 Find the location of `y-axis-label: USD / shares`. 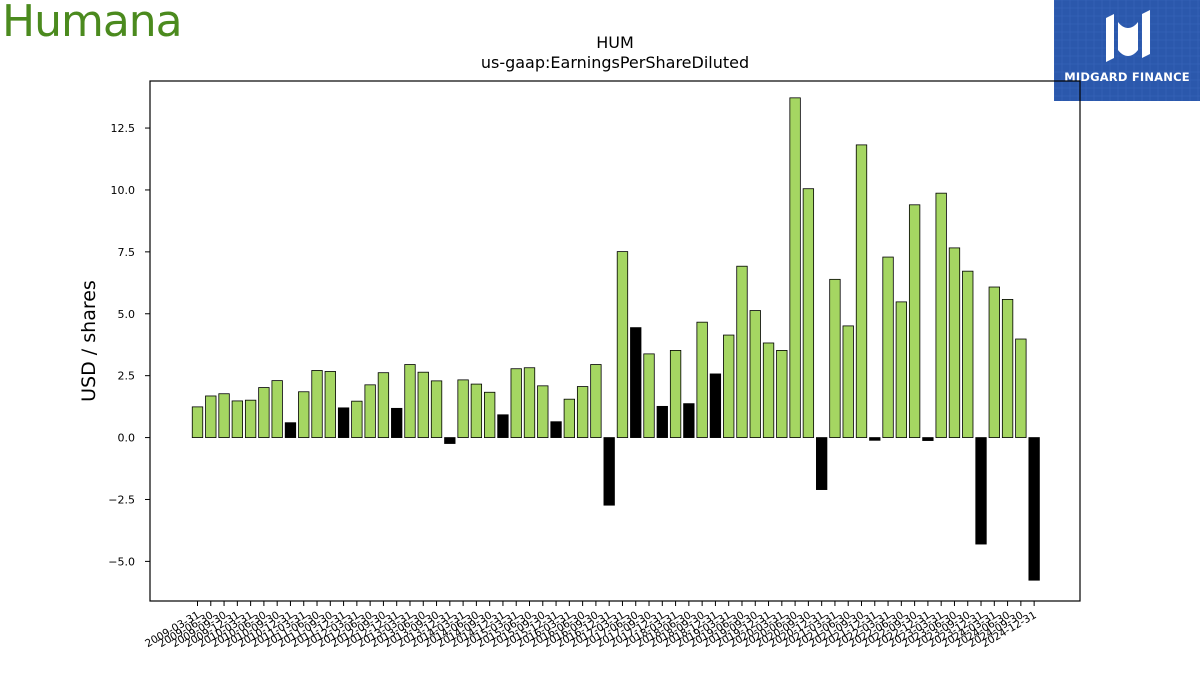

y-axis-label: USD / shares is located at coordinates (89, 341).